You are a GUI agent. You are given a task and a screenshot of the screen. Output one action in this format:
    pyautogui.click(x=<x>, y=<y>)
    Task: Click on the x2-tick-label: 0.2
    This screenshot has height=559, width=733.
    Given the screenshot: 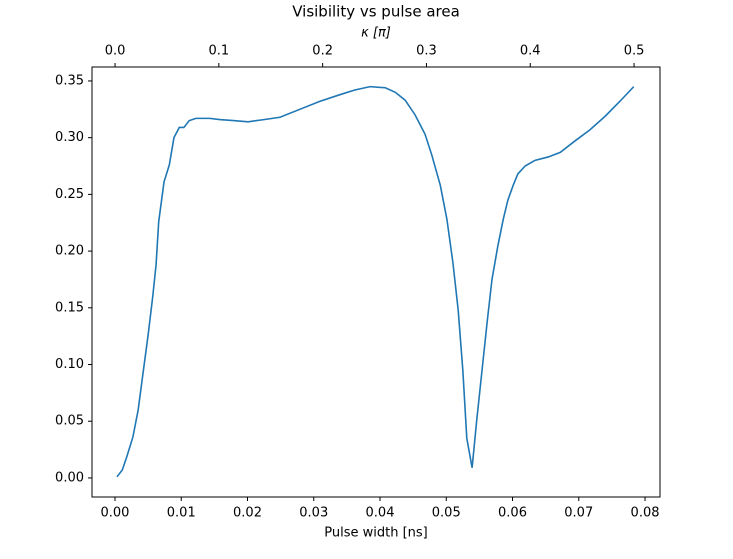 What is the action you would take?
    pyautogui.click(x=322, y=51)
    